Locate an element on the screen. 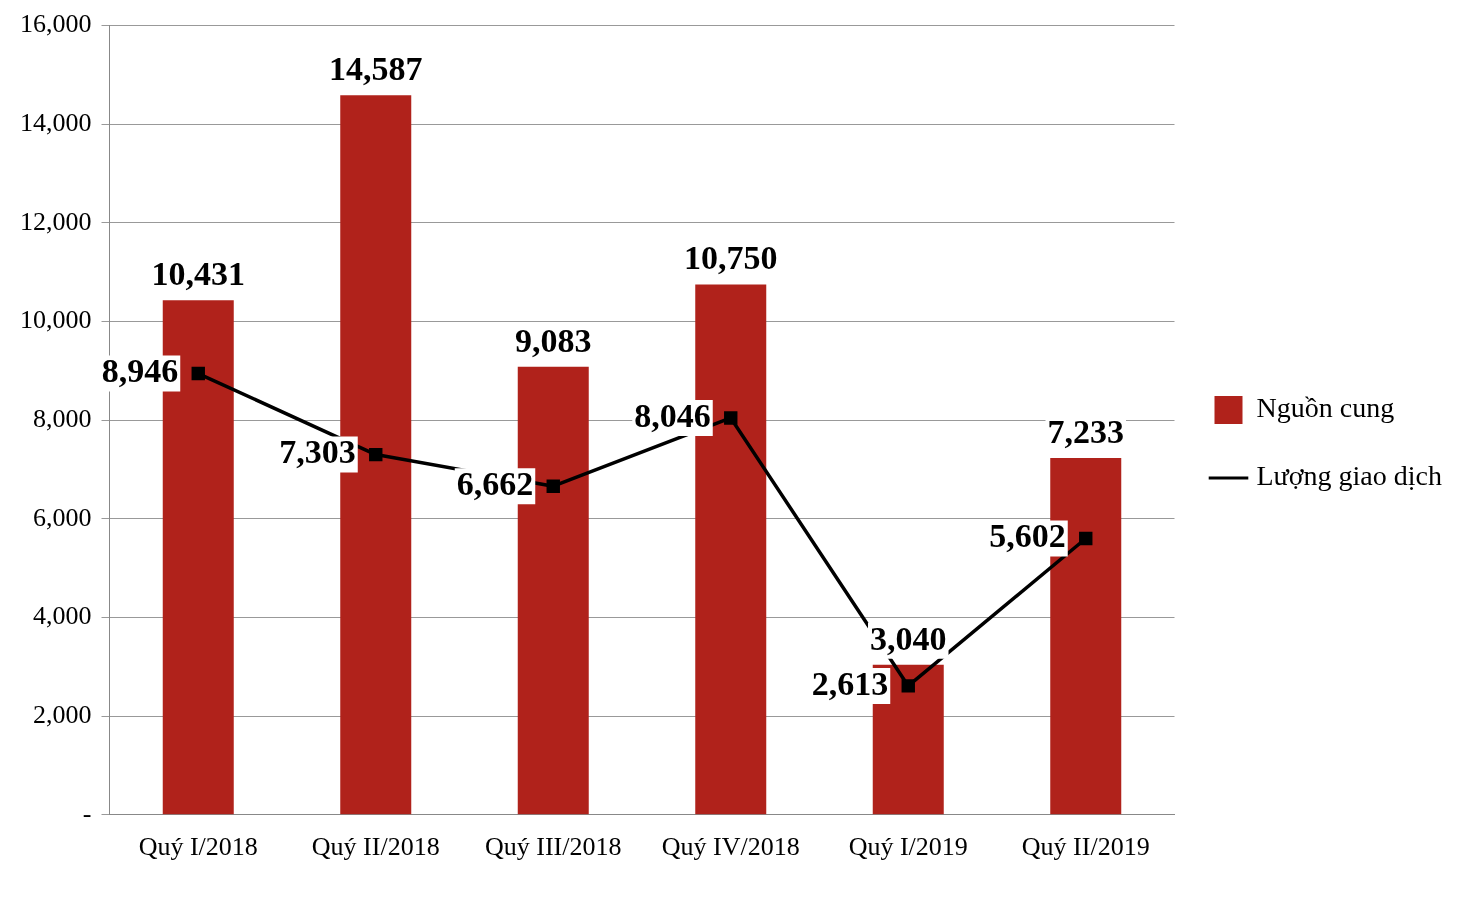  data-label: 9,083 is located at coordinates (553, 340).